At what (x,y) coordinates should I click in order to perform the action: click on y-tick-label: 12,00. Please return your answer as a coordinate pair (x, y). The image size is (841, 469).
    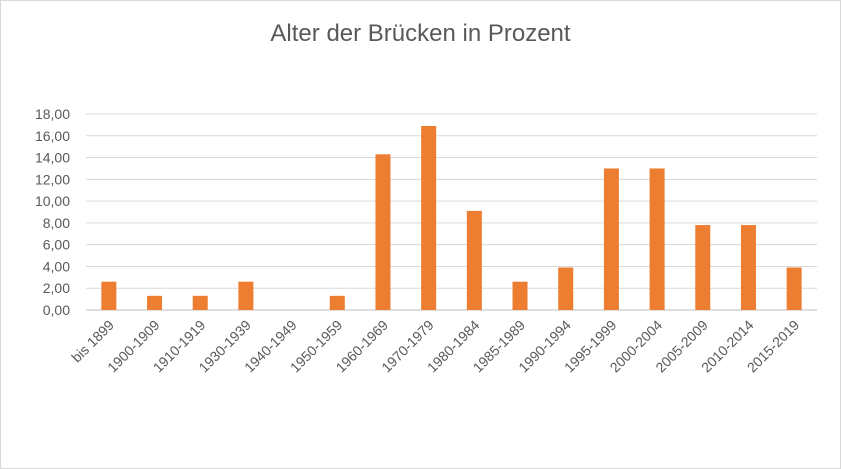
    Looking at the image, I should click on (52, 179).